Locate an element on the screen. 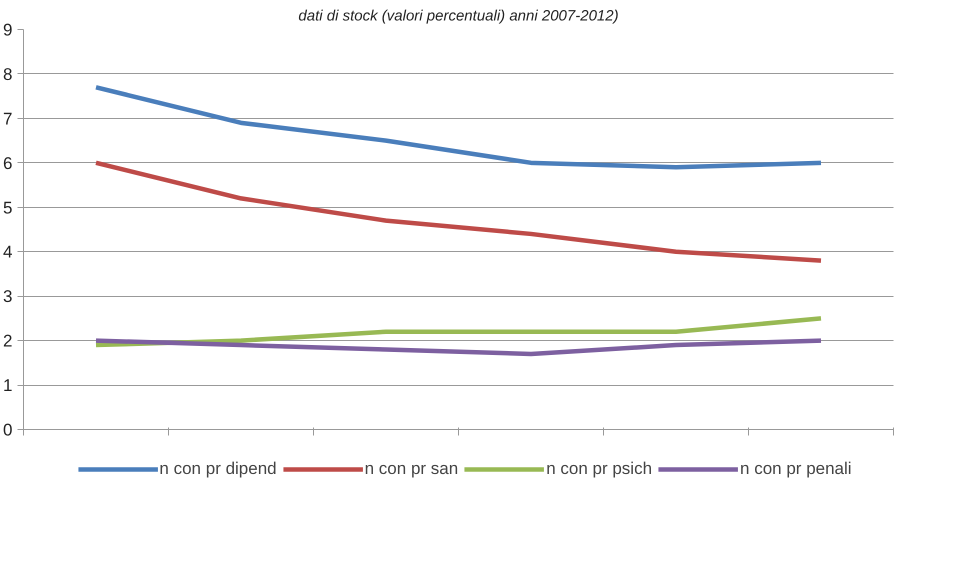 Image resolution: width=967 pixels, height=570 pixels. chart-title: dati di stock (valori percentuali) anni 2007-2012) is located at coordinates (458, 16).